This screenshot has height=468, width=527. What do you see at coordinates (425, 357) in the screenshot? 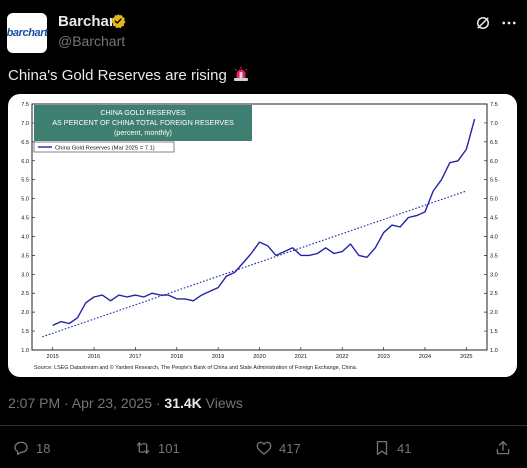
I see `x-tick-label: 2024` at bounding box center [425, 357].